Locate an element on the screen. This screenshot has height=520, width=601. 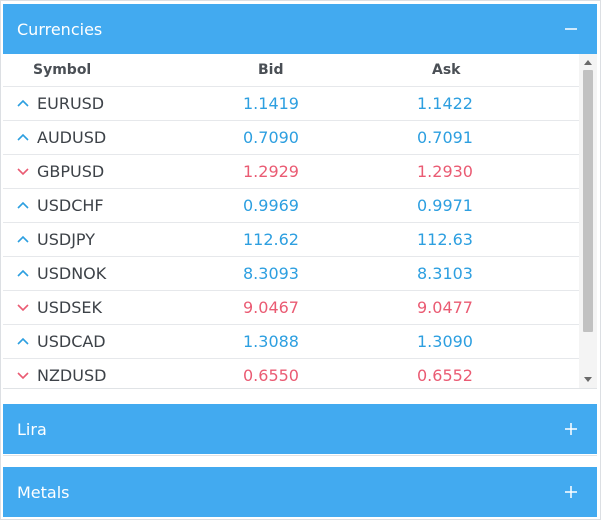
cell-symbol: NZDUSD is located at coordinates (72, 375).